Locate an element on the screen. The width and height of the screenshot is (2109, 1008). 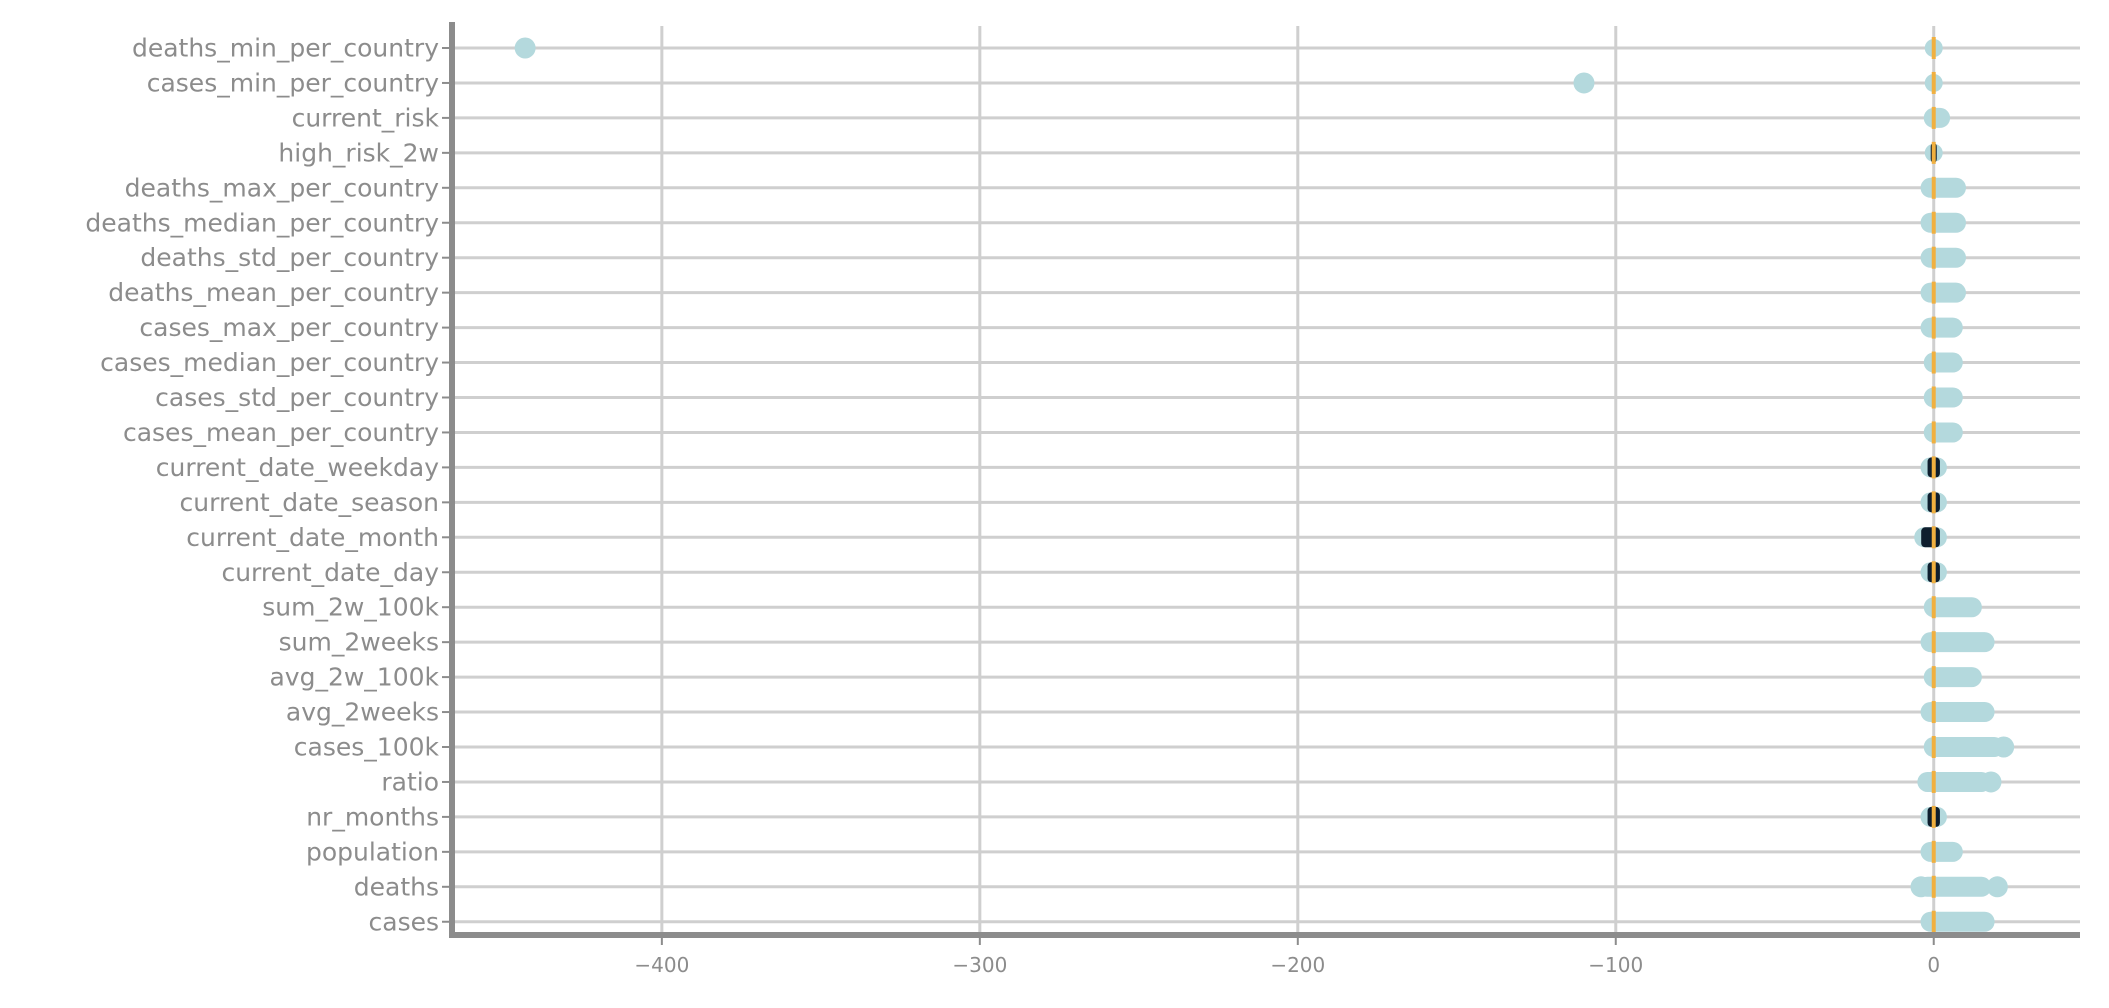
y-tick-label-deaths_std_per_country: deaths_std_per_country is located at coordinates (289, 257).